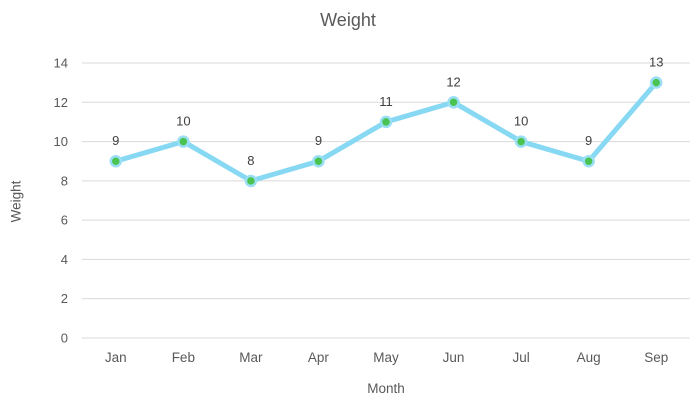 Image resolution: width=696 pixels, height=415 pixels. What do you see at coordinates (250, 160) in the screenshot?
I see `data-label: 8` at bounding box center [250, 160].